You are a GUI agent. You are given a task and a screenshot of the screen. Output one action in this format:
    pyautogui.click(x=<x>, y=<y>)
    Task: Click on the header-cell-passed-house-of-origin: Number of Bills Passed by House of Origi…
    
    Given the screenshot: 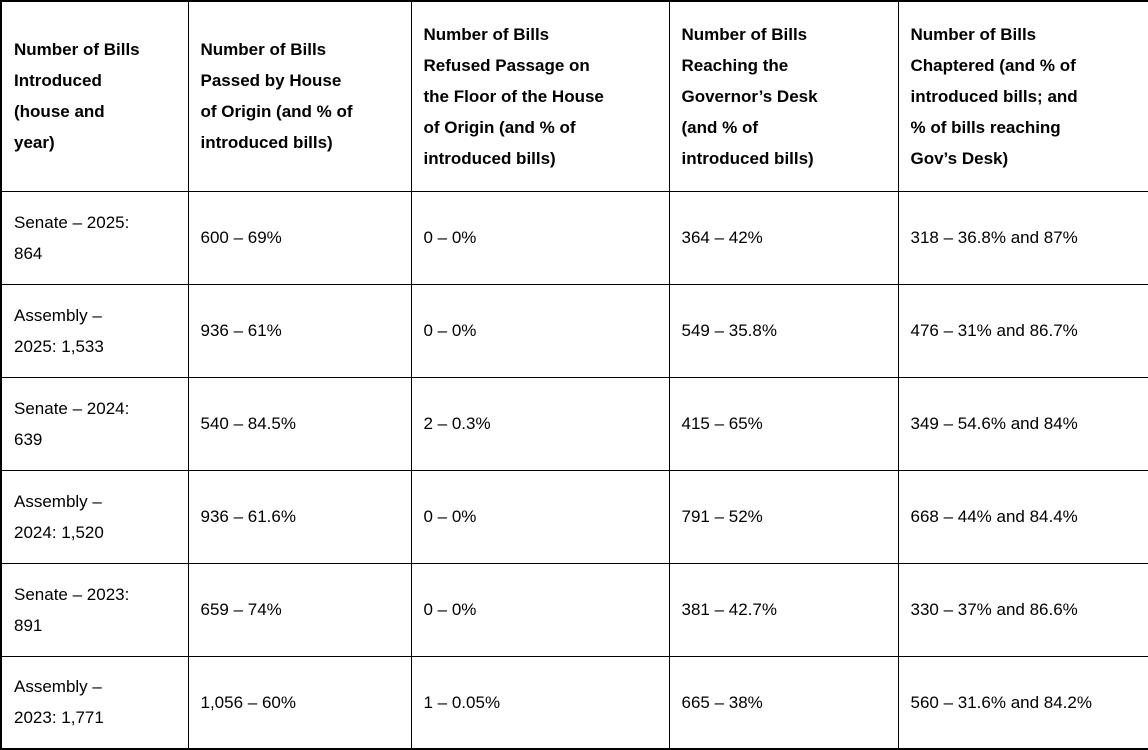 What is the action you would take?
    pyautogui.click(x=299, y=96)
    